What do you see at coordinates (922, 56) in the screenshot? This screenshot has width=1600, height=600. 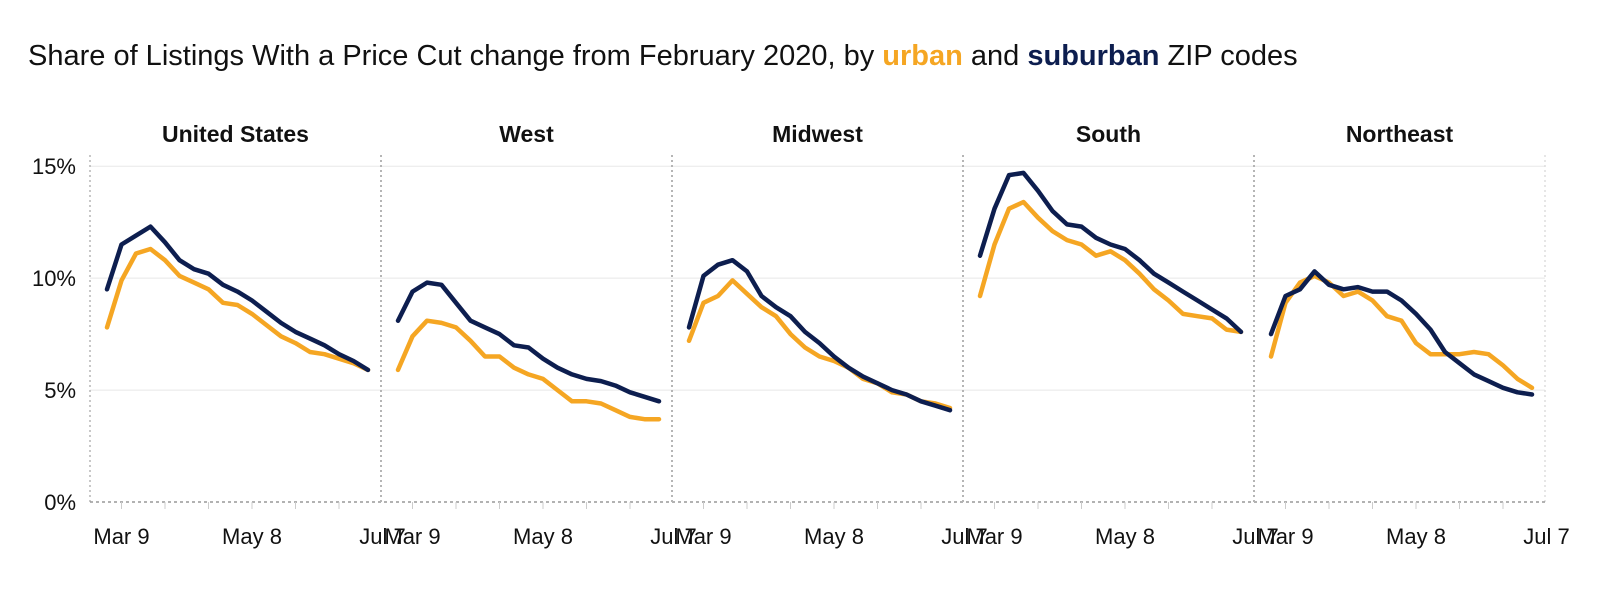 I see `title-urban-keyword: urban` at bounding box center [922, 56].